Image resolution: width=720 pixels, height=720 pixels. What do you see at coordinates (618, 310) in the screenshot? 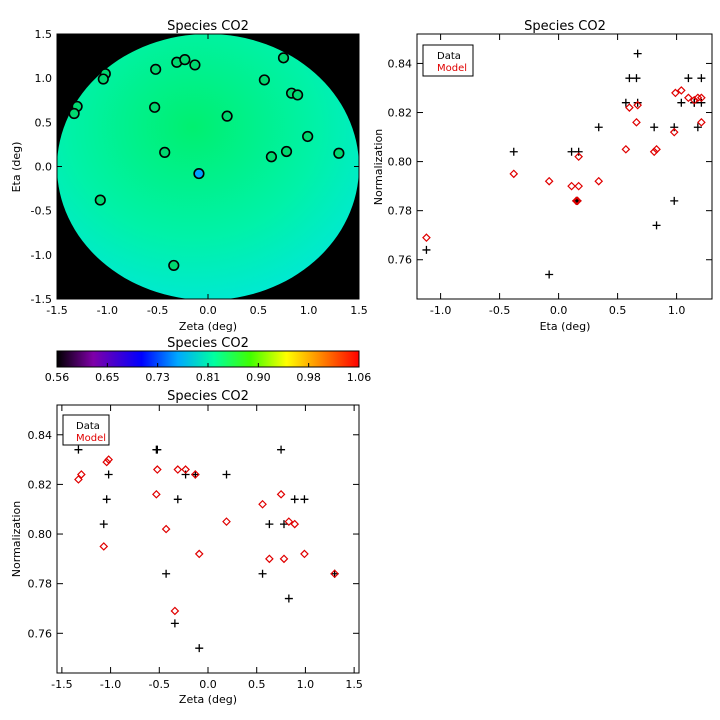
I see `eta-x-tick-label: 0.5` at bounding box center [618, 310].